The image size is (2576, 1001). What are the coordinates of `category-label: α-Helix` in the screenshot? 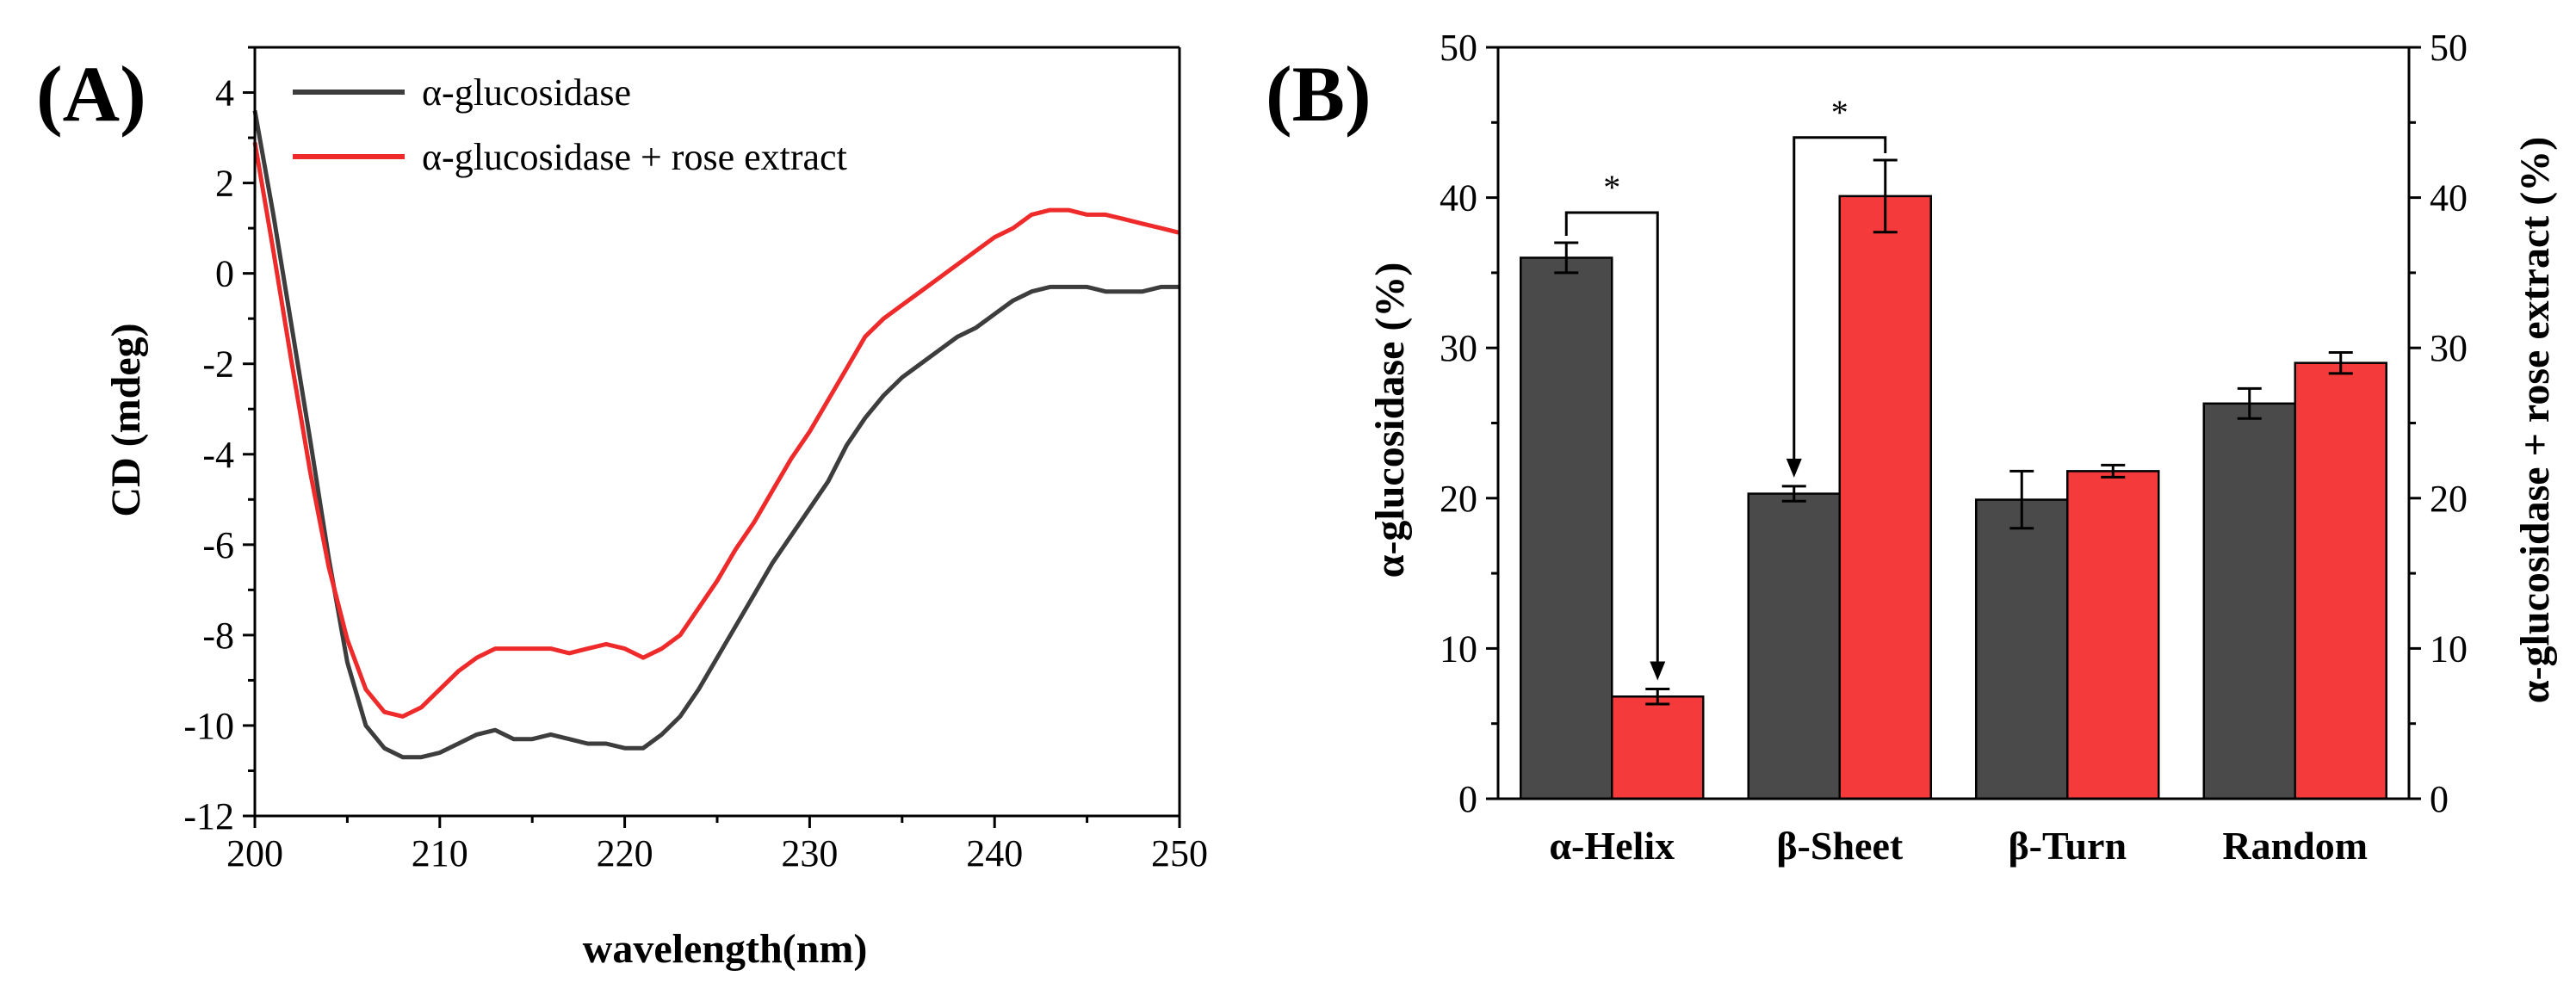 It's located at (1612, 846).